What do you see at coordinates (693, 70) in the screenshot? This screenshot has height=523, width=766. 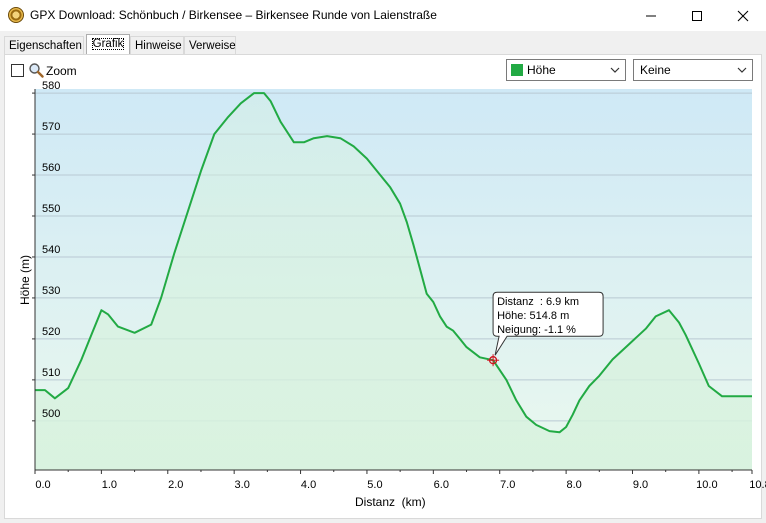 I see `secondary-select: Keine` at bounding box center [693, 70].